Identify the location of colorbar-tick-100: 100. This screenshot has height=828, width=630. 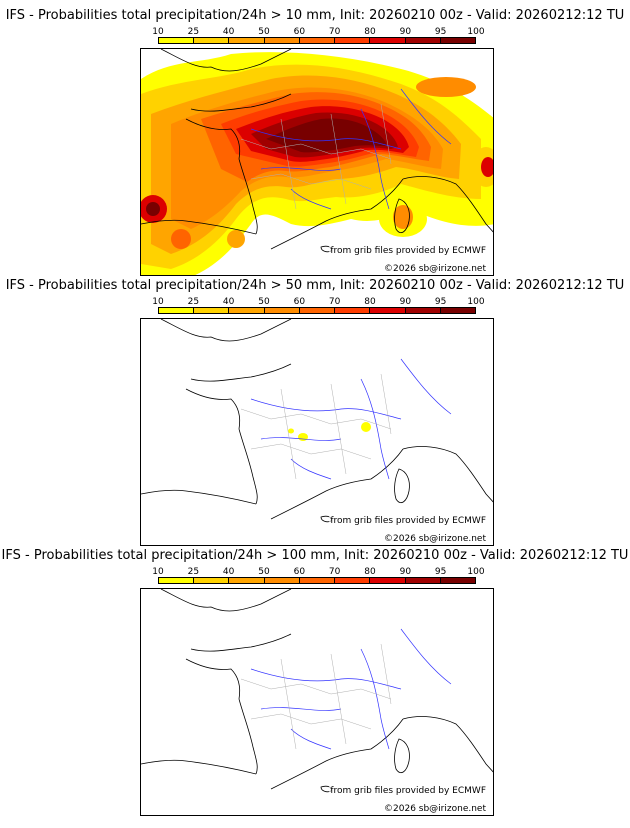
(476, 572).